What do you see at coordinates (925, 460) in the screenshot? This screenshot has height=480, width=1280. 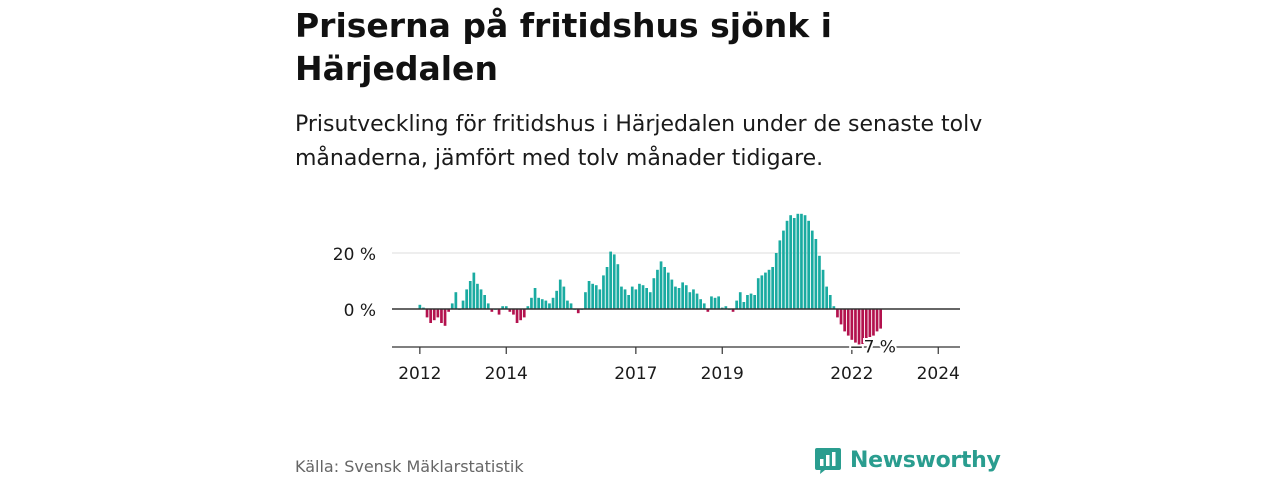 I see `newsworthy-logo-text: Newsworthy` at bounding box center [925, 460].